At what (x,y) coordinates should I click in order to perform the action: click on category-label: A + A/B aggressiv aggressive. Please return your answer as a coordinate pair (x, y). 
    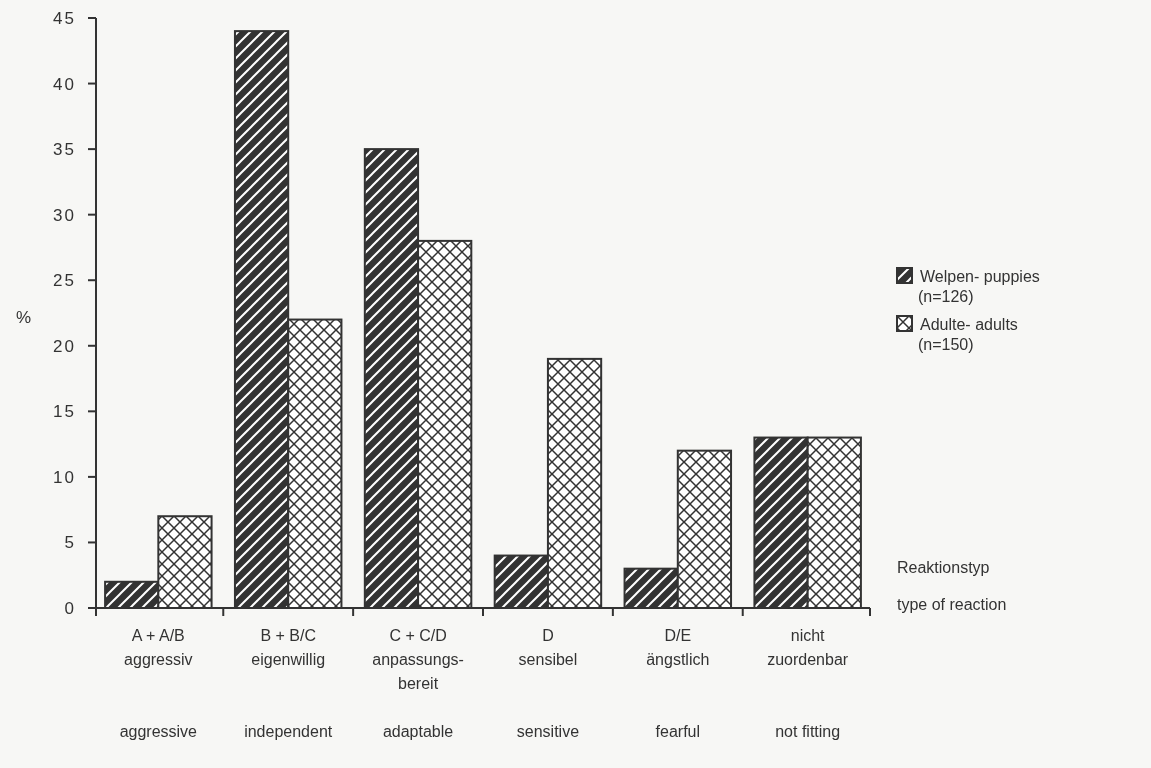
    Looking at the image, I should click on (158, 683).